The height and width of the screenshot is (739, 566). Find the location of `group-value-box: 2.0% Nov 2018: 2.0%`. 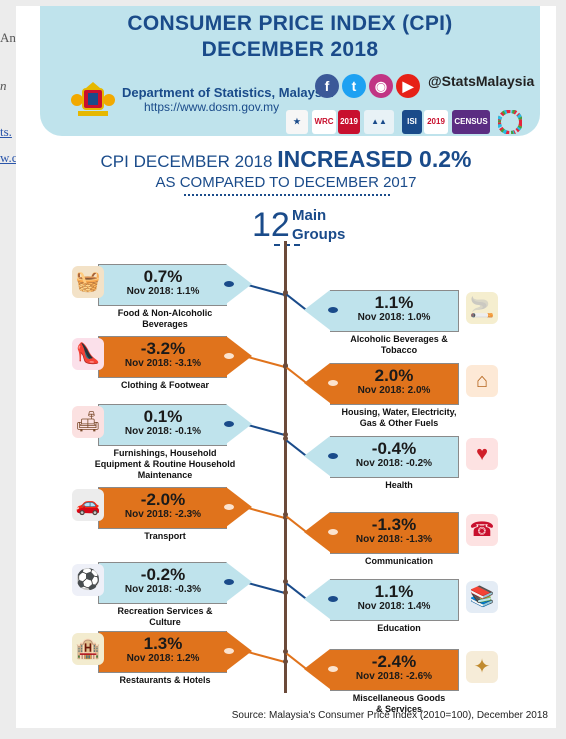

group-value-box: 2.0% Nov 2018: 2.0% is located at coordinates (394, 384).